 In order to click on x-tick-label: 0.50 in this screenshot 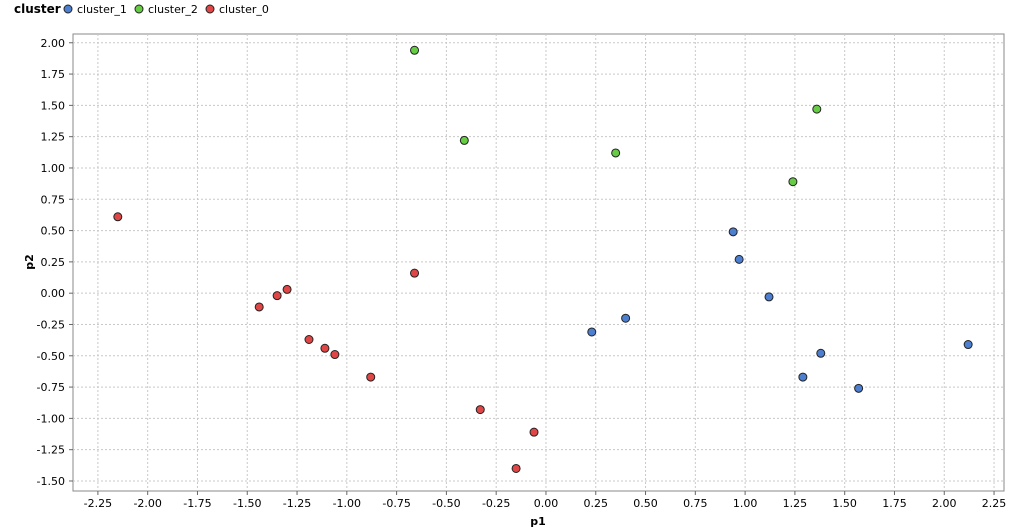, I will do `click(645, 503)`.